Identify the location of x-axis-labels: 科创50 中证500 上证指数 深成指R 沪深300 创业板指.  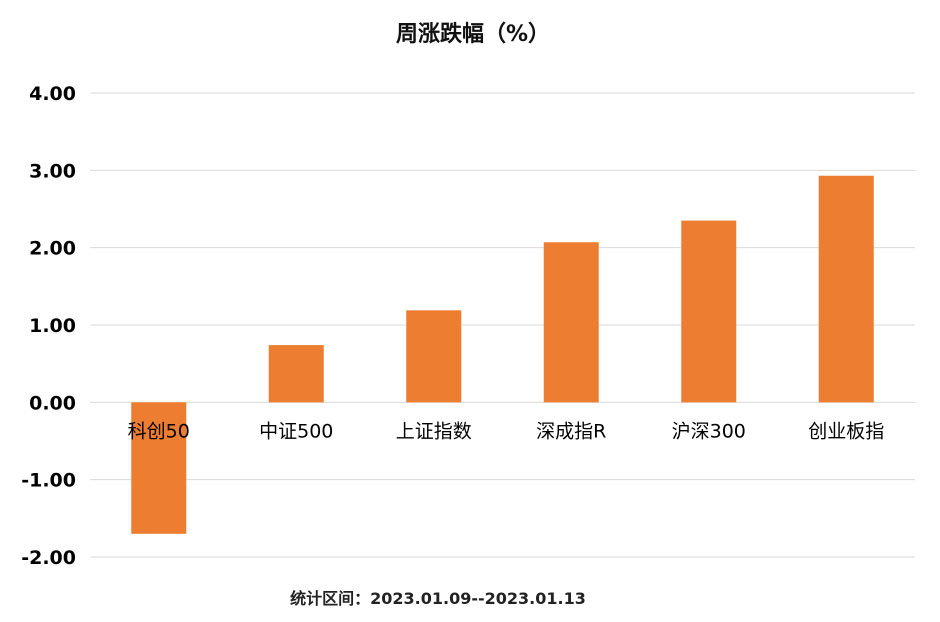
(506, 431).